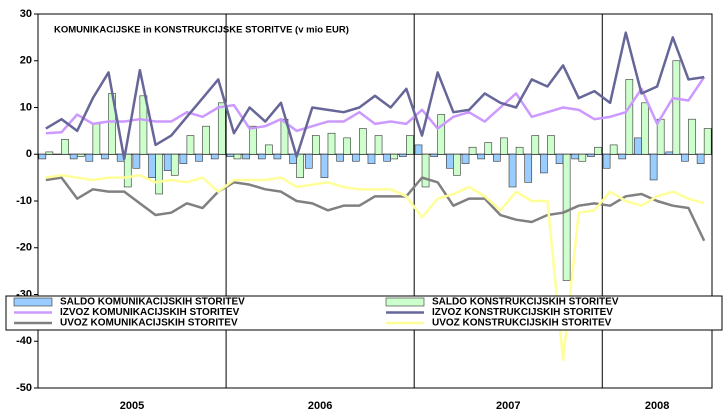 Image resolution: width=728 pixels, height=419 pixels. What do you see at coordinates (26, 14) in the screenshot?
I see `y-tick-label: 30` at bounding box center [26, 14].